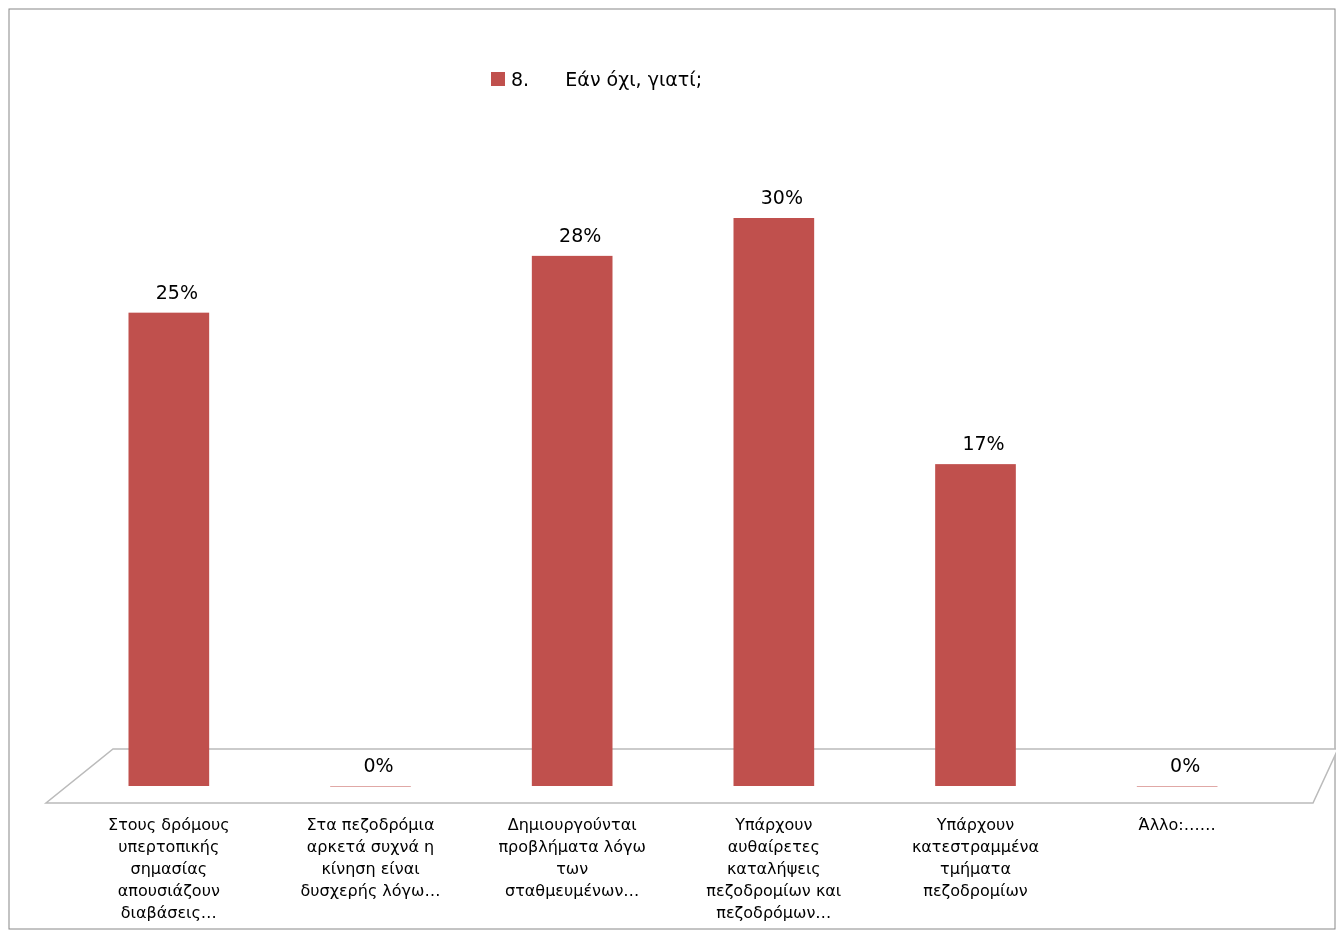 This screenshot has height=940, width=1344. What do you see at coordinates (983, 443) in the screenshot?
I see `data-label: 17%` at bounding box center [983, 443].